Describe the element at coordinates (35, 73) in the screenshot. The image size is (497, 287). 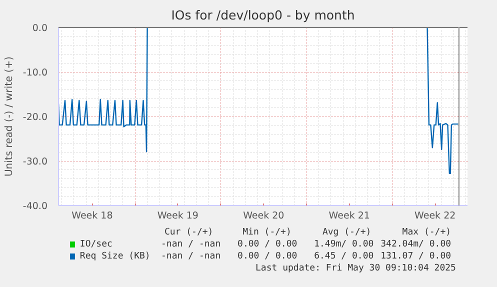
I see `y-tick-label: -10.0` at that location.